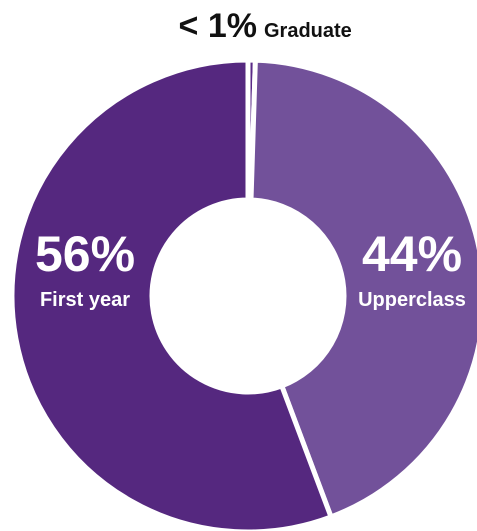  Describe the element at coordinates (412, 254) in the screenshot. I see `upperclass-pct-label: 44%` at that location.